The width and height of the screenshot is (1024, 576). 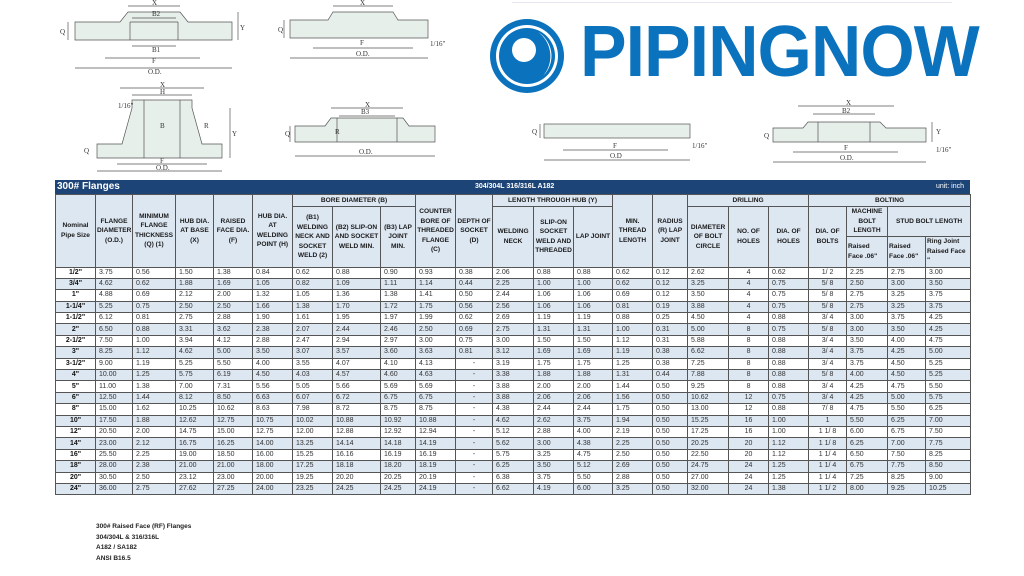 I want to click on pipe-size-cell: 1-1/4", so click(x=75, y=307).